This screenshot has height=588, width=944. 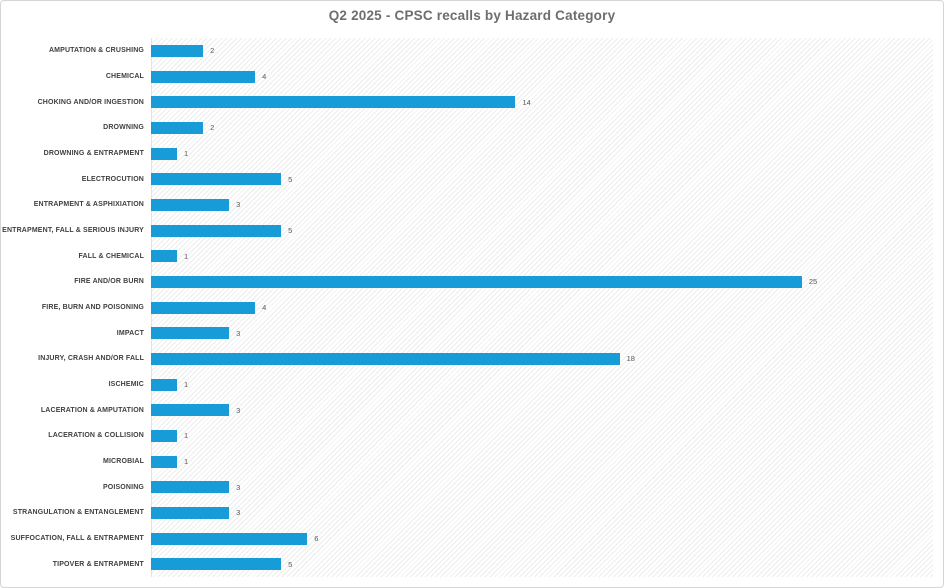 What do you see at coordinates (316, 539) in the screenshot?
I see `value-label: 6` at bounding box center [316, 539].